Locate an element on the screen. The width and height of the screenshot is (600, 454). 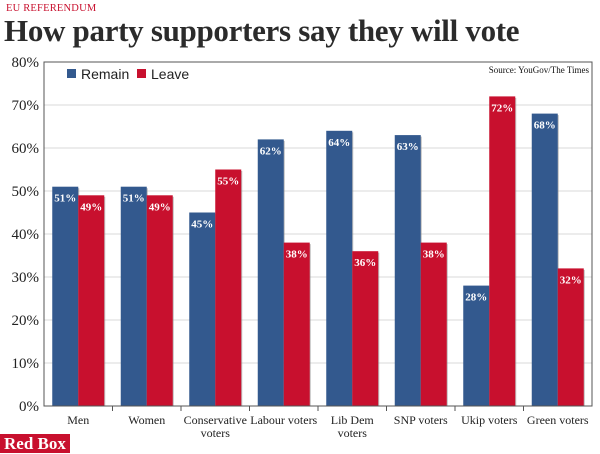
x-tick-label: Women is located at coordinates (146, 420).